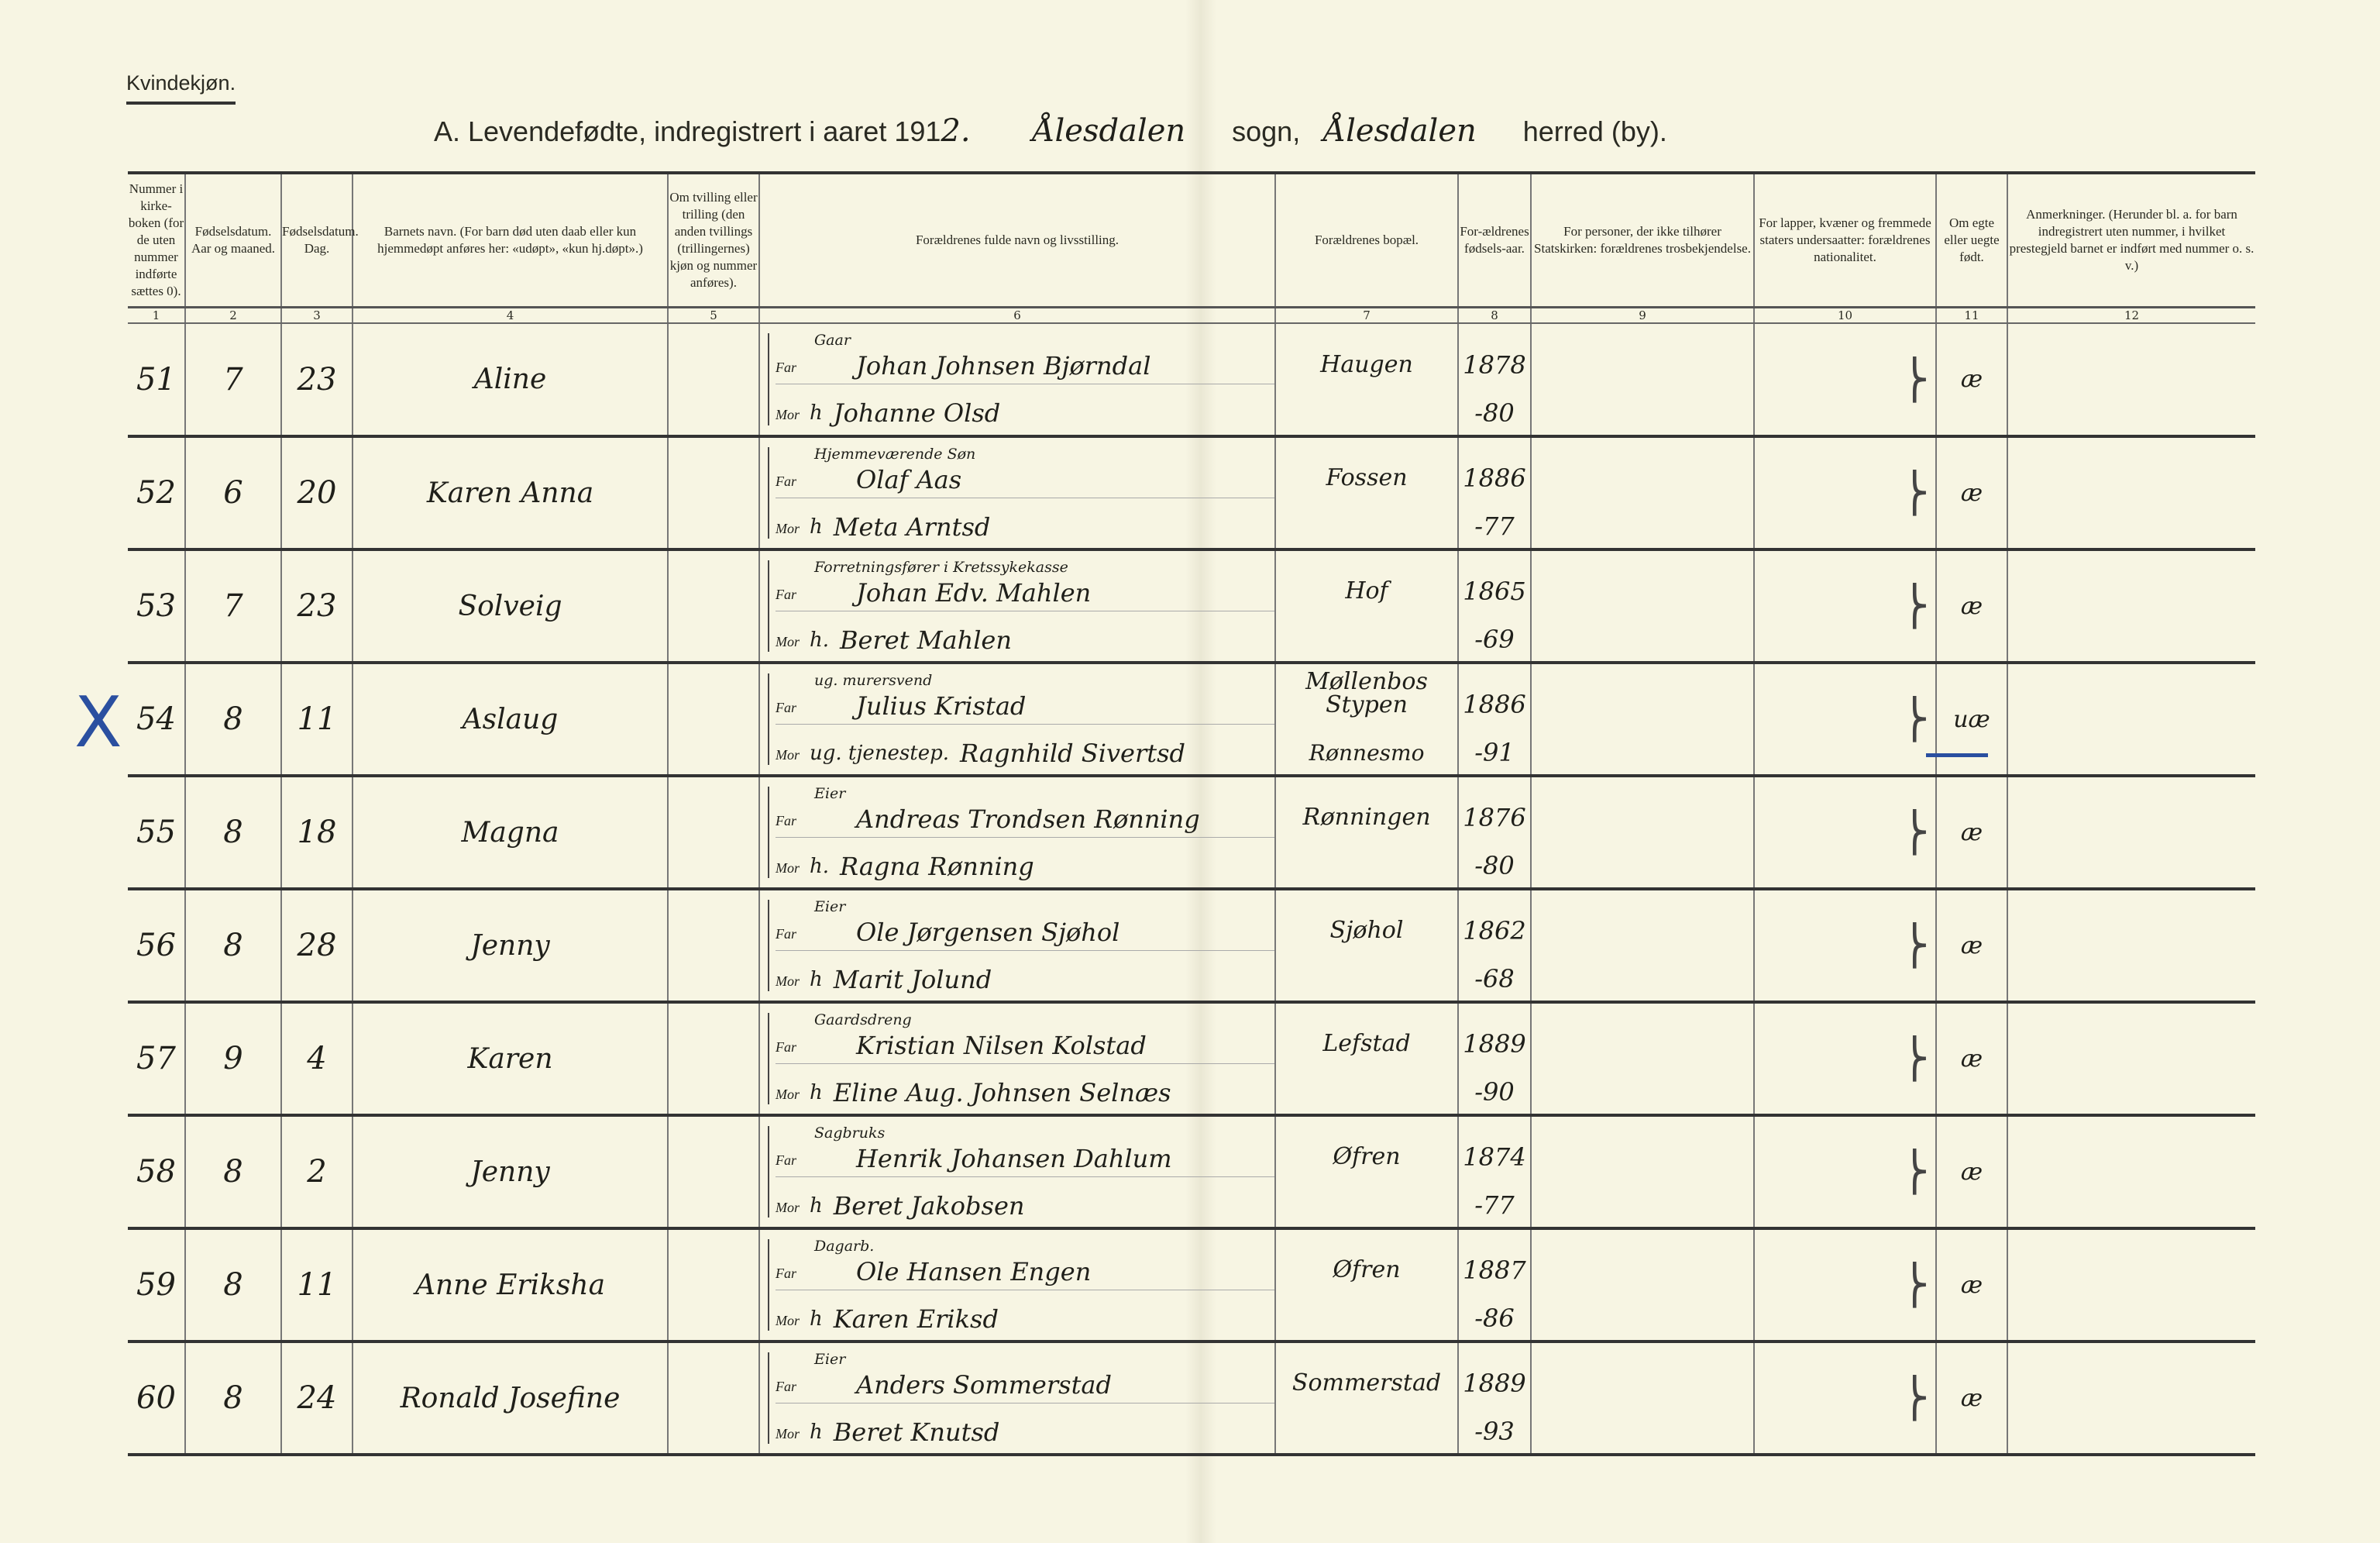  What do you see at coordinates (317, 1399) in the screenshot?
I see `birth-day: 24` at bounding box center [317, 1399].